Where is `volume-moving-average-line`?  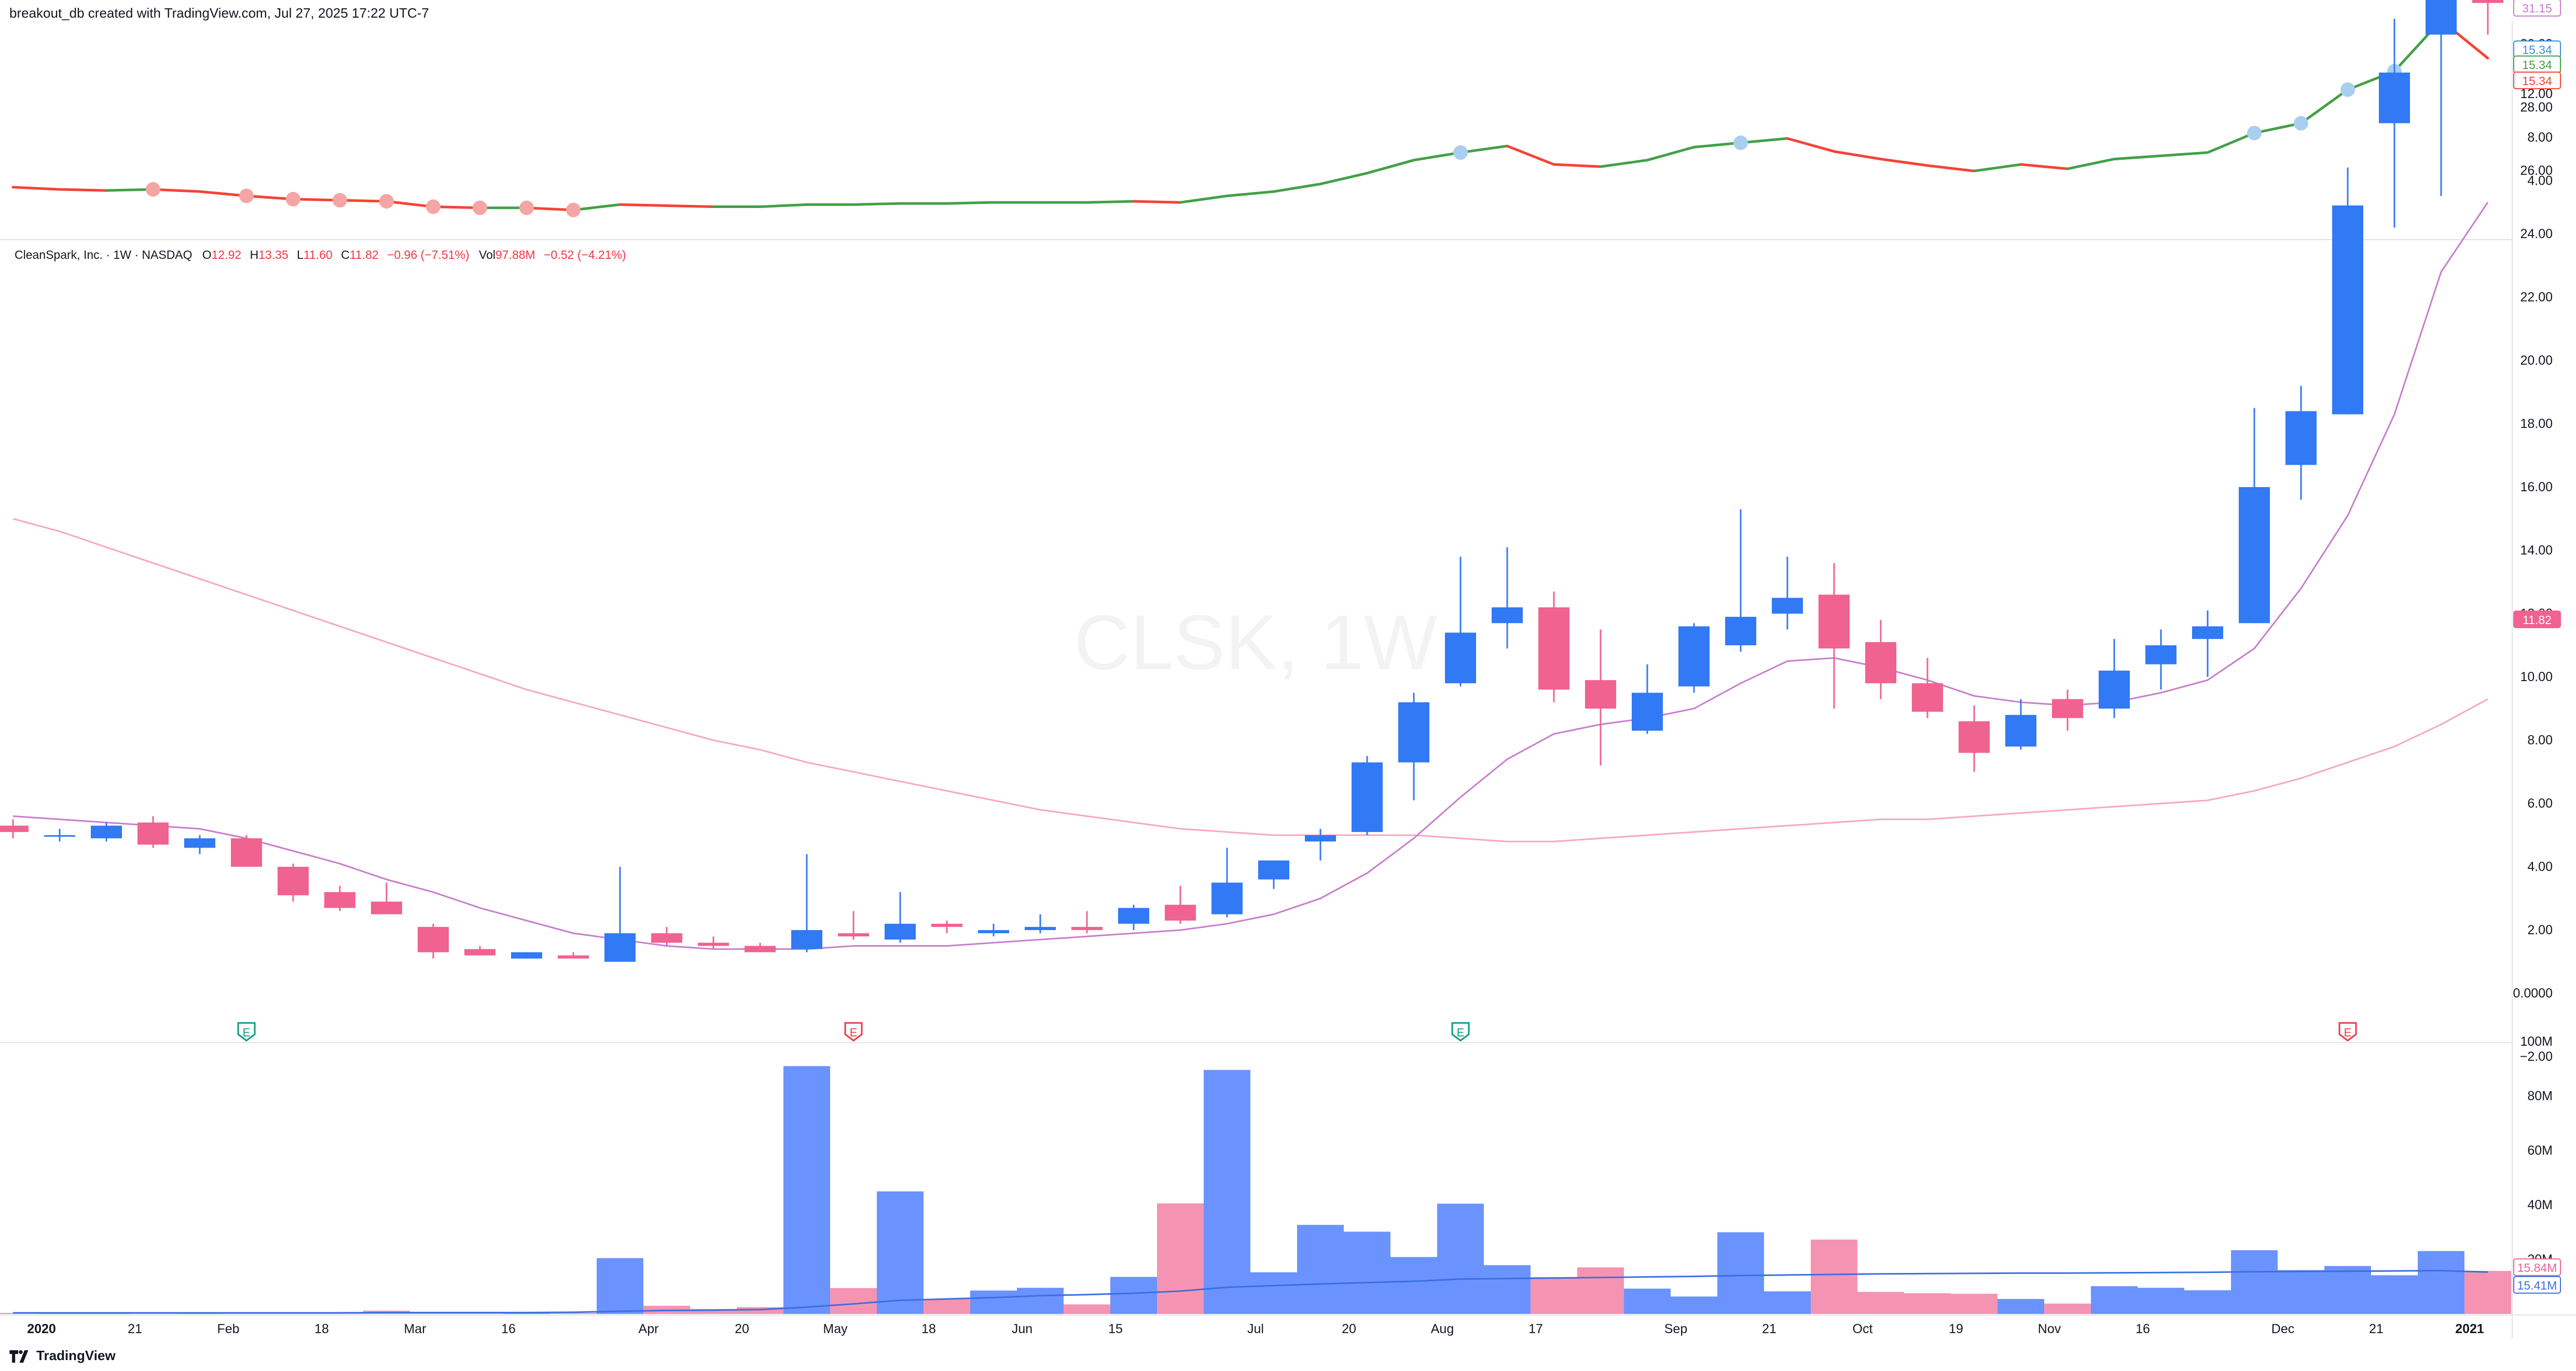
volume-moving-average-line is located at coordinates (1250, 1291).